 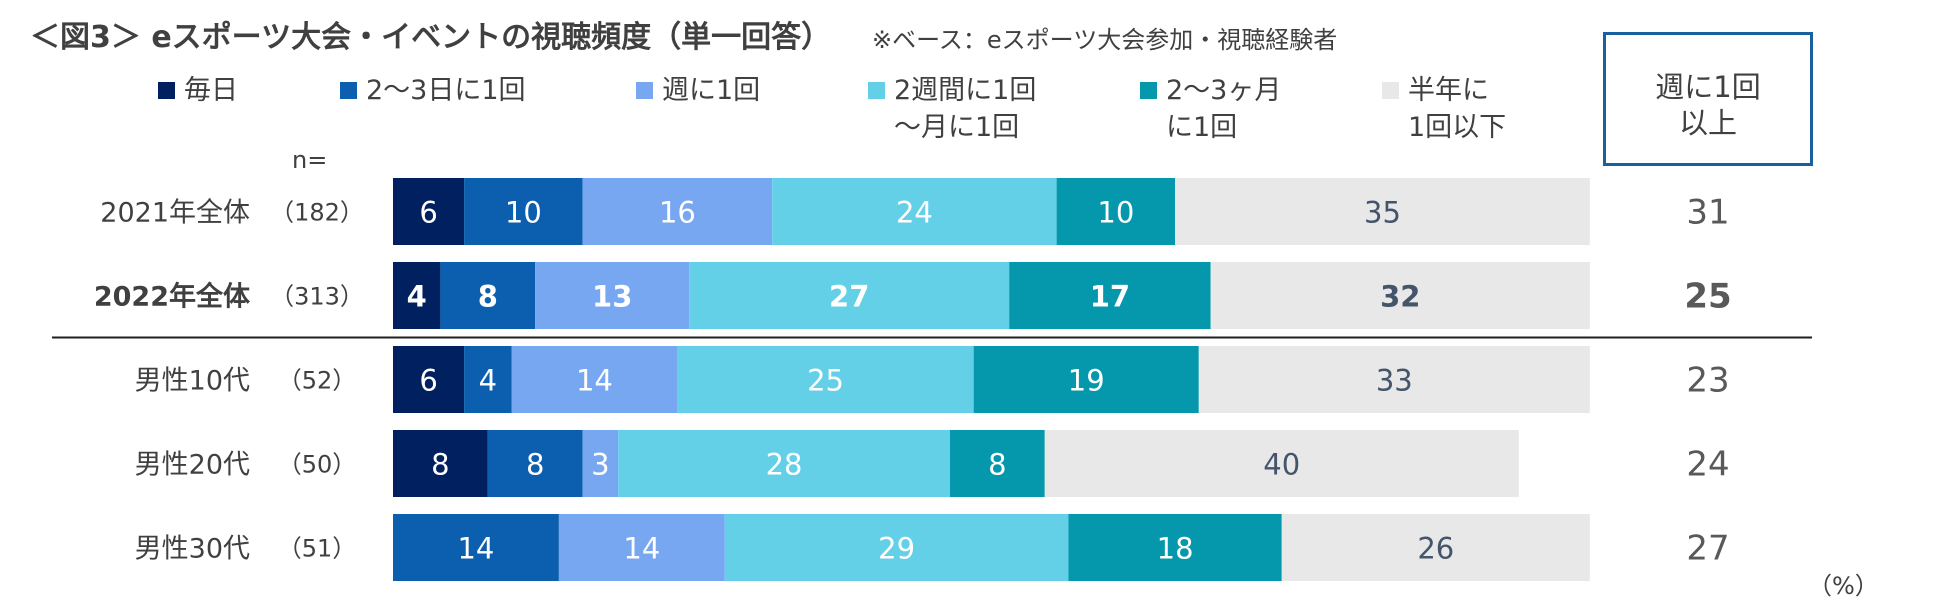 I want to click on legend-label: 2週間に1回, so click(x=965, y=90).